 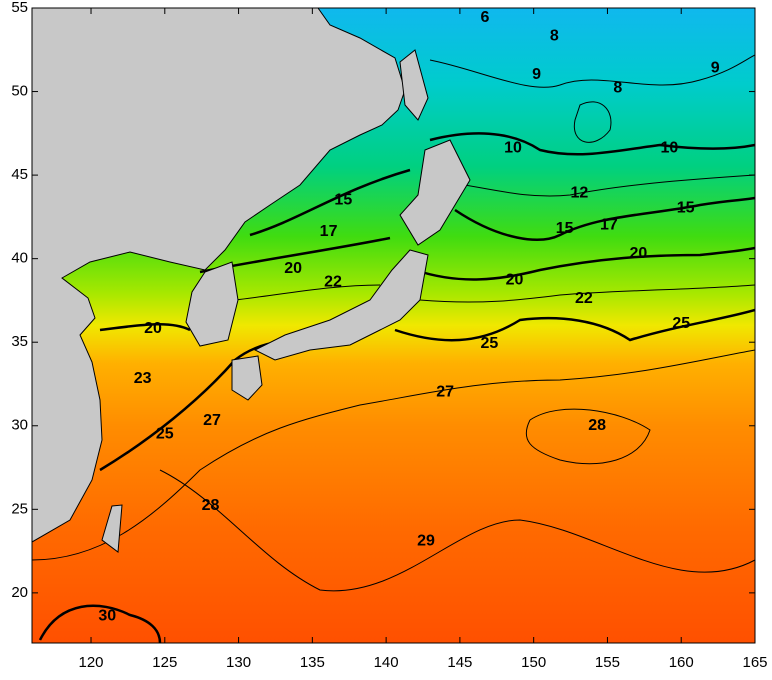 What do you see at coordinates (19, 508) in the screenshot?
I see `y-tick-label: 25` at bounding box center [19, 508].